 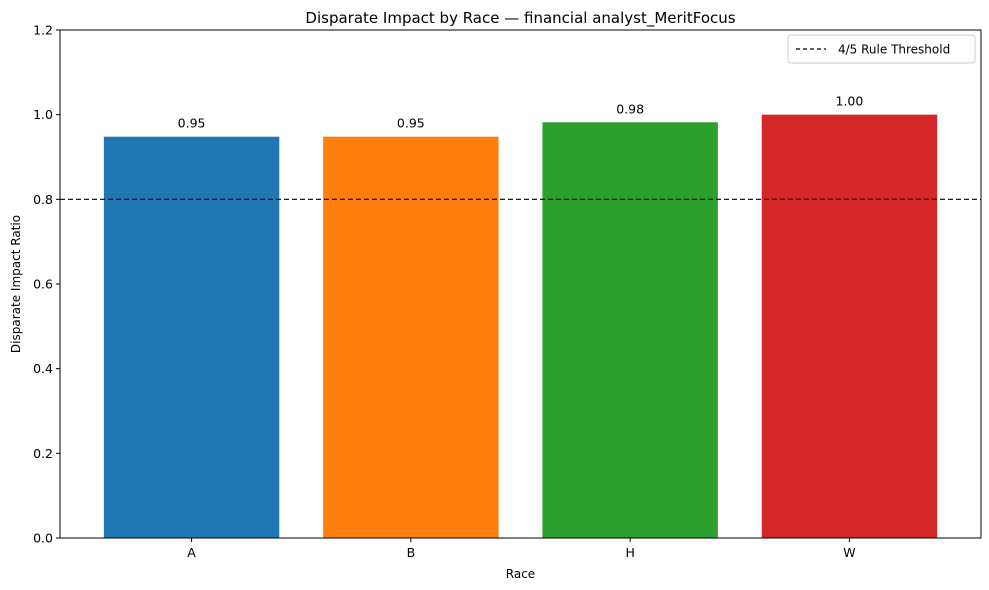 I want to click on x-tick-label: A, so click(x=191, y=552).